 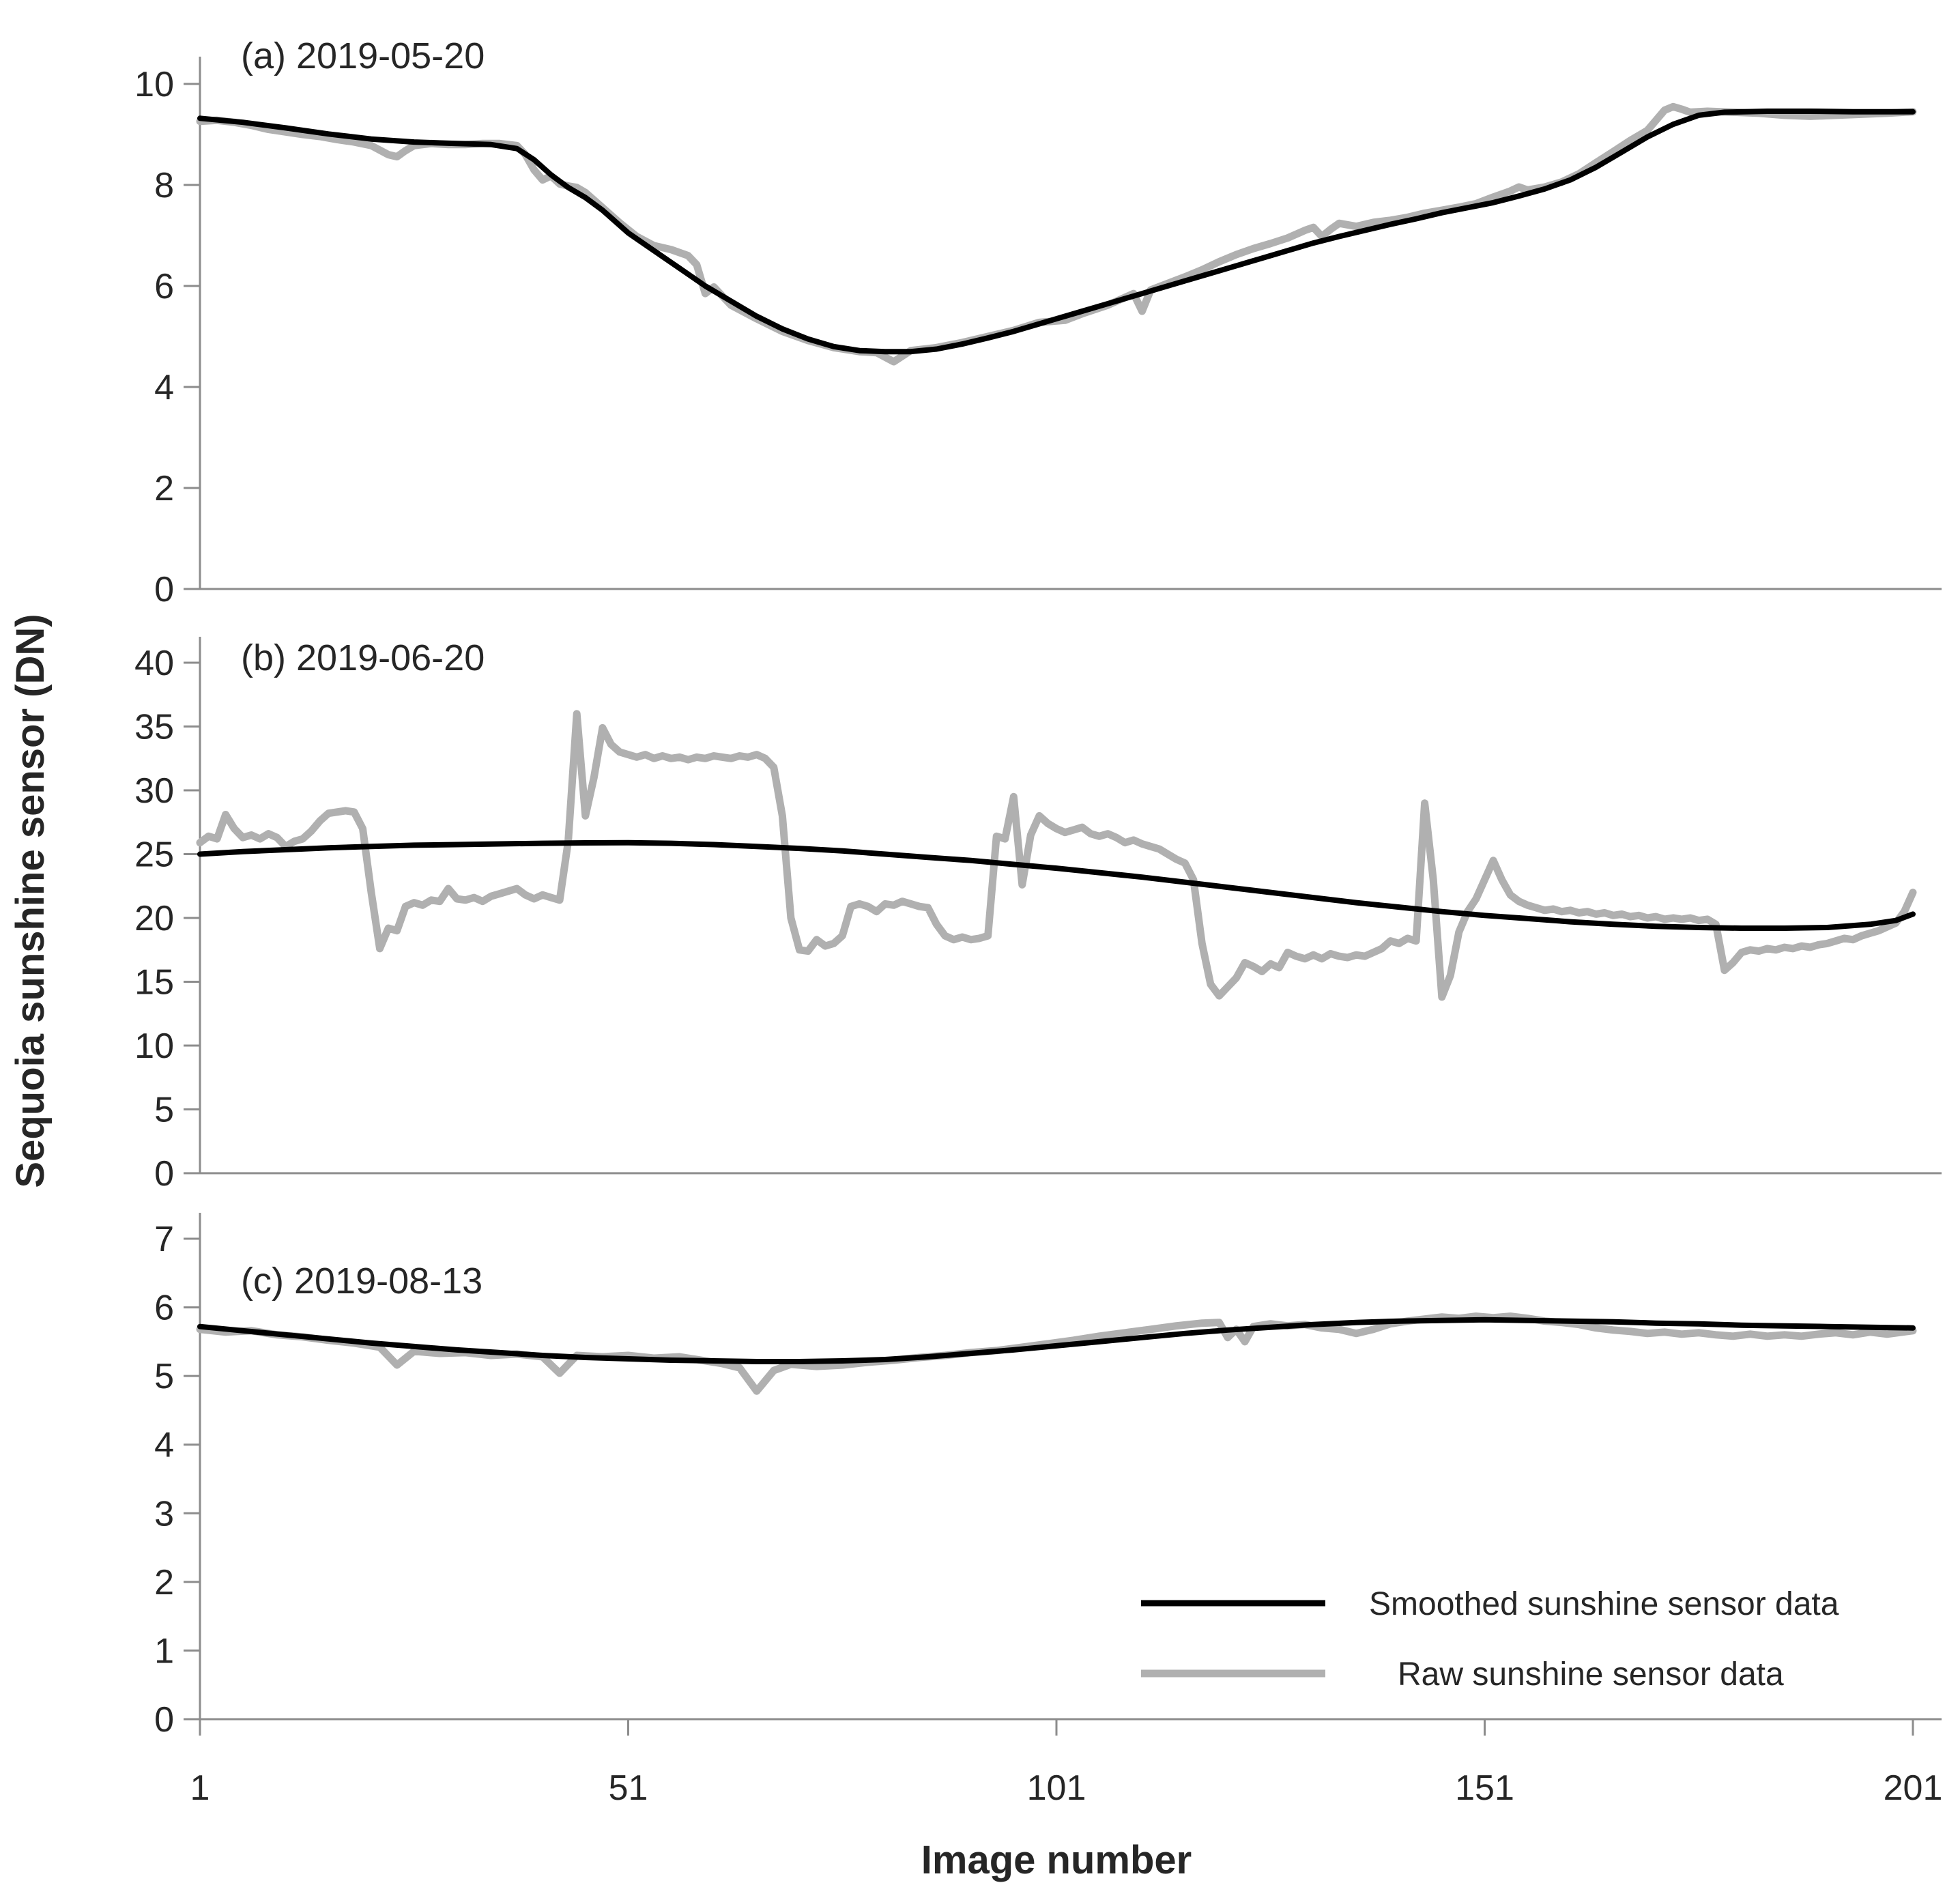 I want to click on y-tick-label: 25, so click(x=154, y=855).